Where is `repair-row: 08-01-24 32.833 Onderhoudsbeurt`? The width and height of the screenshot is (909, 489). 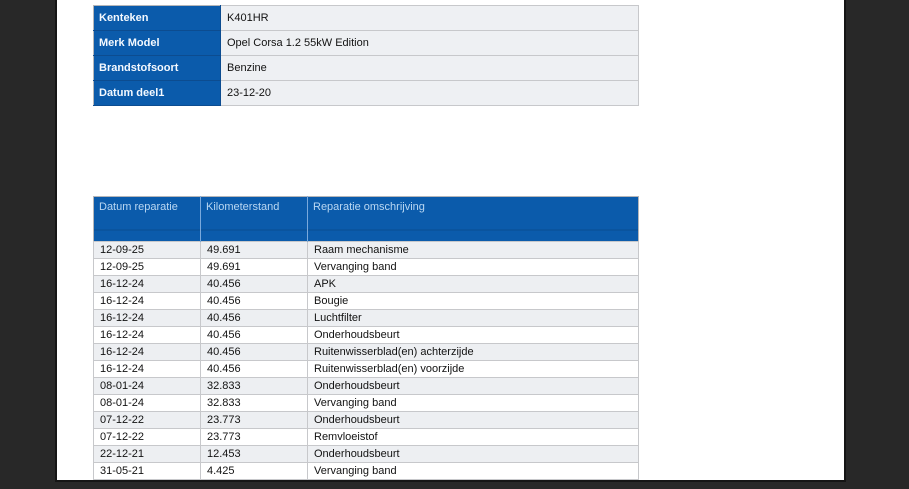 repair-row: 08-01-24 32.833 Onderhoudsbeurt is located at coordinates (366, 386).